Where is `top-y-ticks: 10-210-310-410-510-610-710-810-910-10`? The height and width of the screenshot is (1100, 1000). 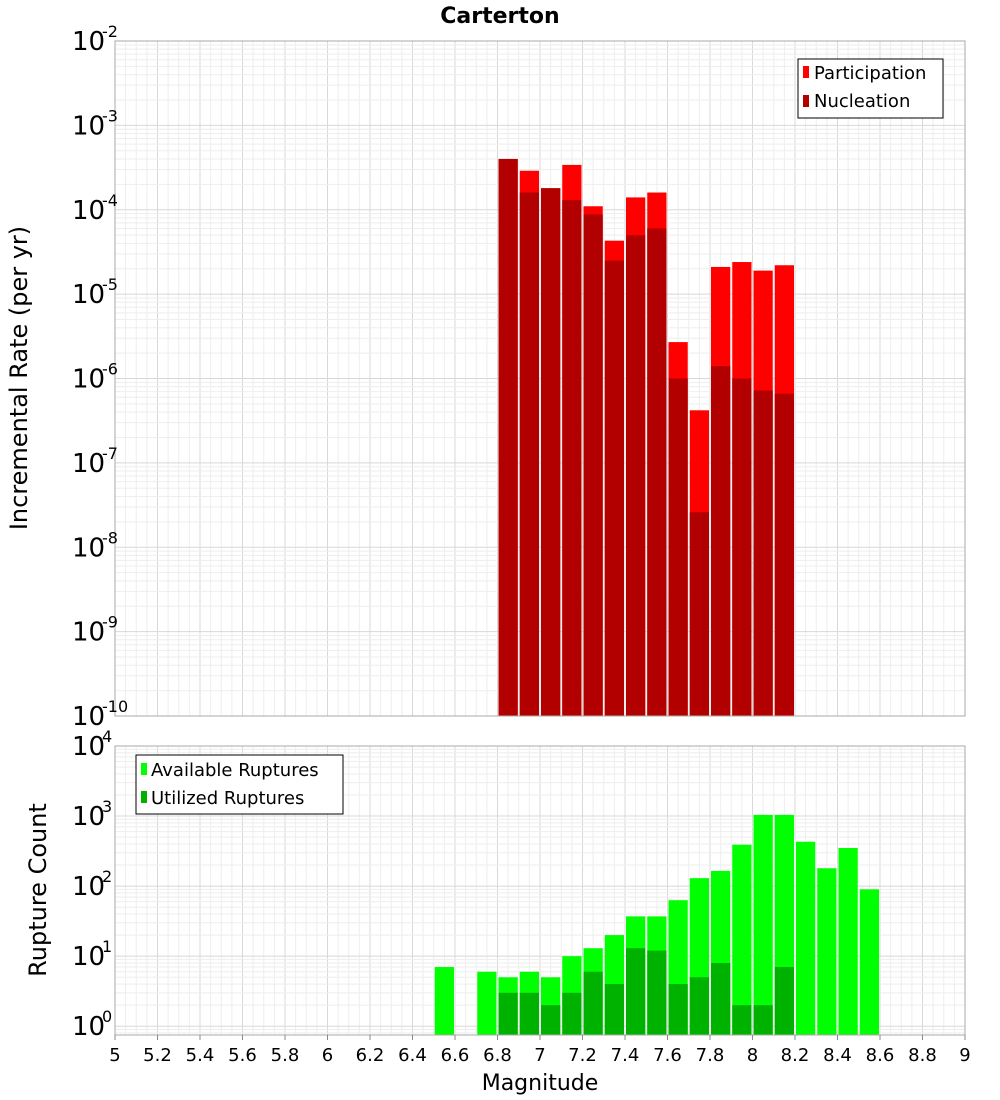
top-y-ticks: 10-210-310-410-510-610-710-810-910-10 is located at coordinates (100, 377).